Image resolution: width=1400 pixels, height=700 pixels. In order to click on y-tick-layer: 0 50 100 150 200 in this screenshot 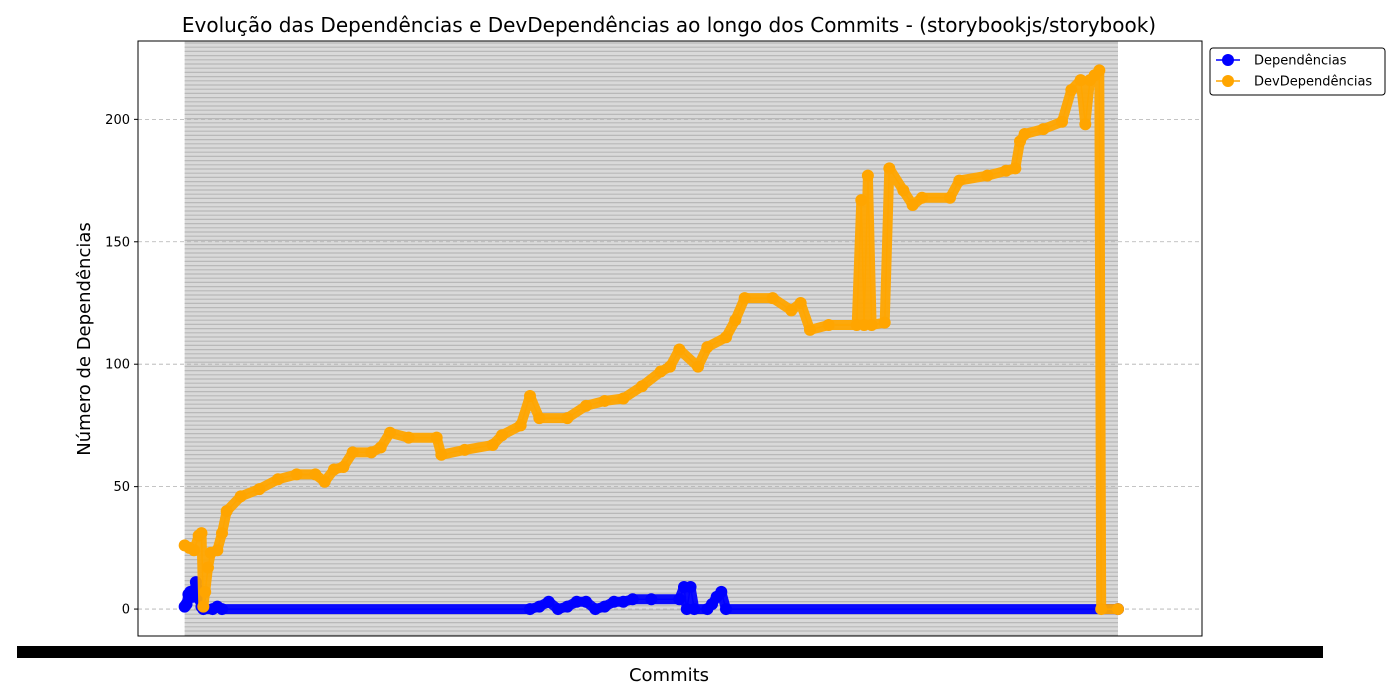, I will do `click(121, 365)`.